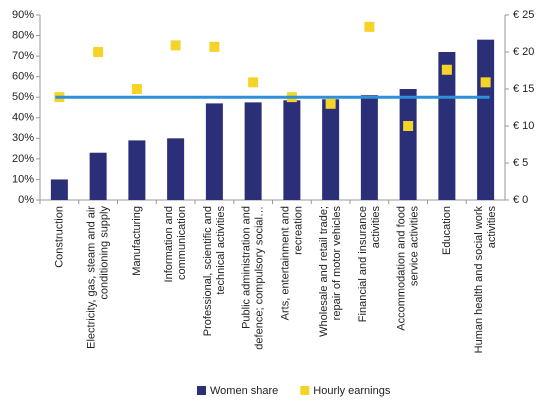 This screenshot has height=401, width=551. What do you see at coordinates (407, 268) in the screenshot?
I see `x-tick-label: Accommodation and foodservice activities` at bounding box center [407, 268].